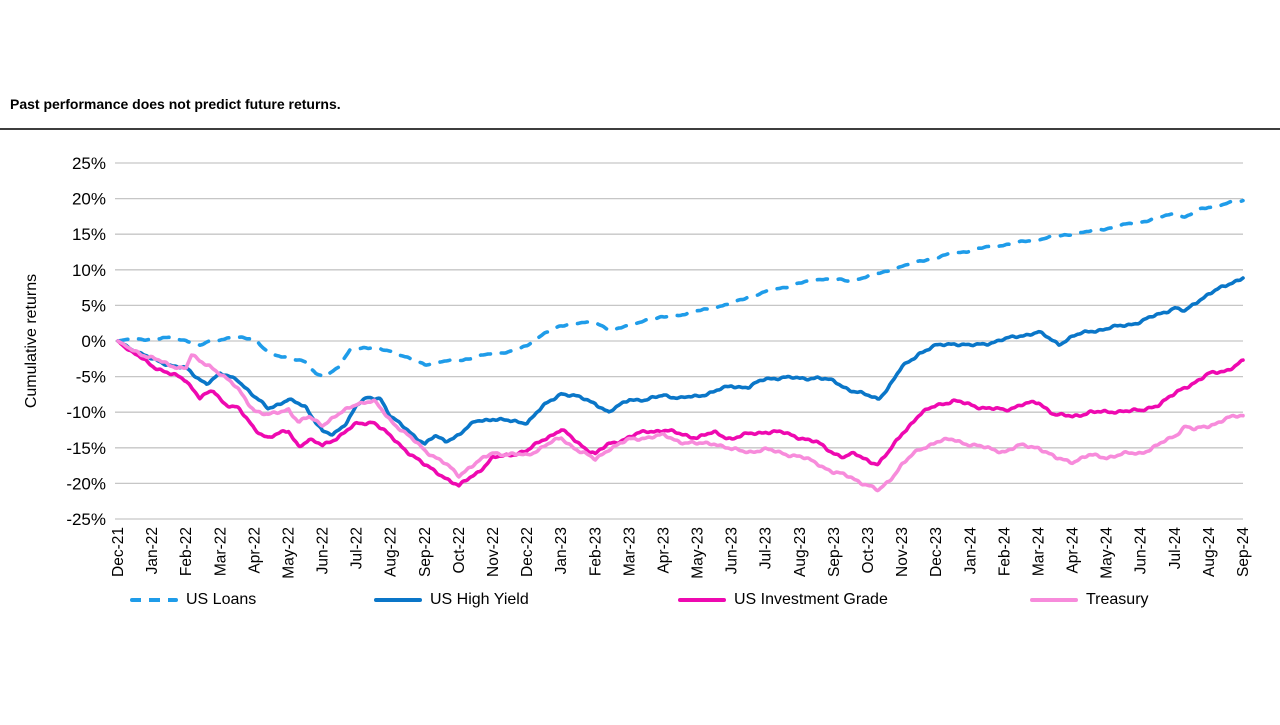 Image resolution: width=1280 pixels, height=725 pixels. What do you see at coordinates (93, 341) in the screenshot?
I see `y-tick-label: 0%` at bounding box center [93, 341].